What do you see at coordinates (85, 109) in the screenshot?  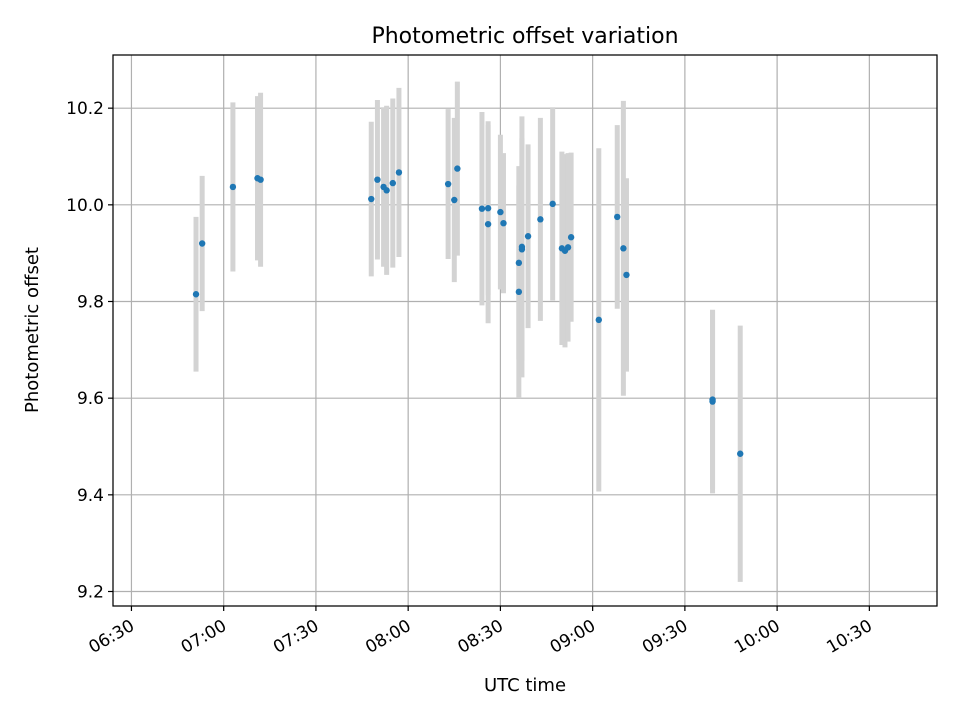 I see `y-tick-label: 10.2` at bounding box center [85, 109].